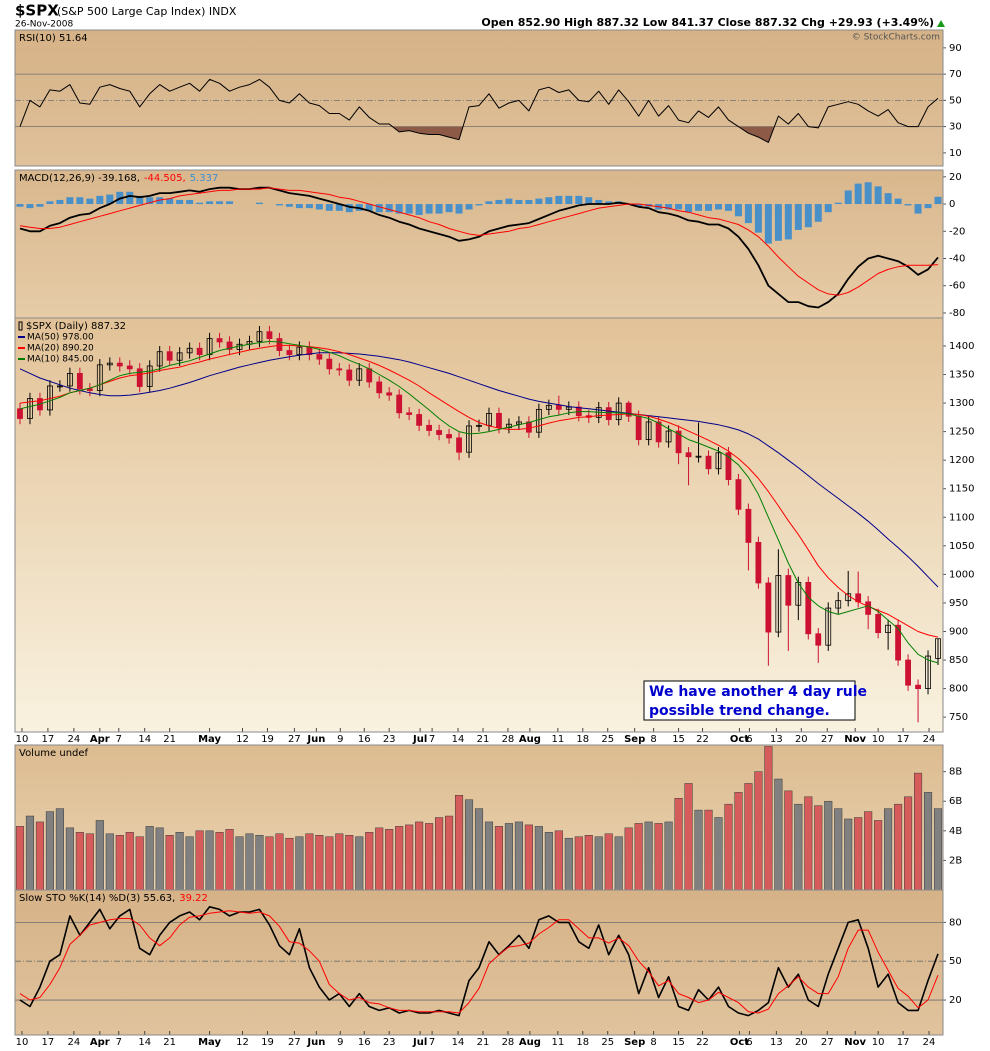 Image resolution: width=990 pixels, height=1051 pixels. What do you see at coordinates (100, 1042) in the screenshot?
I see `x-tick-label: Apr` at bounding box center [100, 1042].